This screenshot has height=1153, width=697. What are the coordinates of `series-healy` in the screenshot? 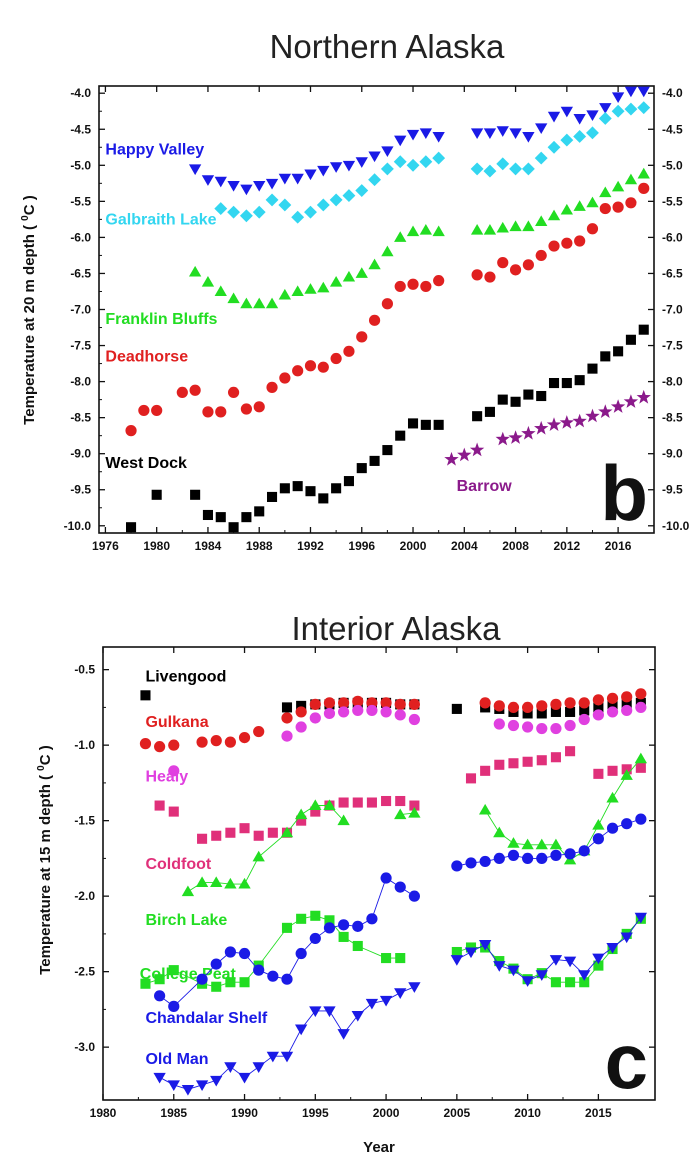 It's located at (407, 739).